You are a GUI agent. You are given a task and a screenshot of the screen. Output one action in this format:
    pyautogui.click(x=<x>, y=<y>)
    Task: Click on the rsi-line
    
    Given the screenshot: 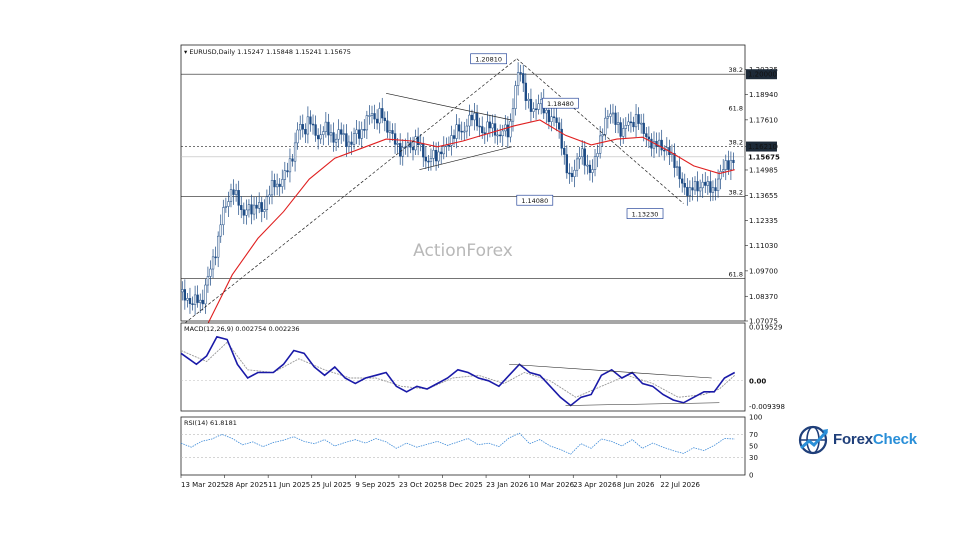 What is the action you would take?
    pyautogui.click(x=457, y=443)
    